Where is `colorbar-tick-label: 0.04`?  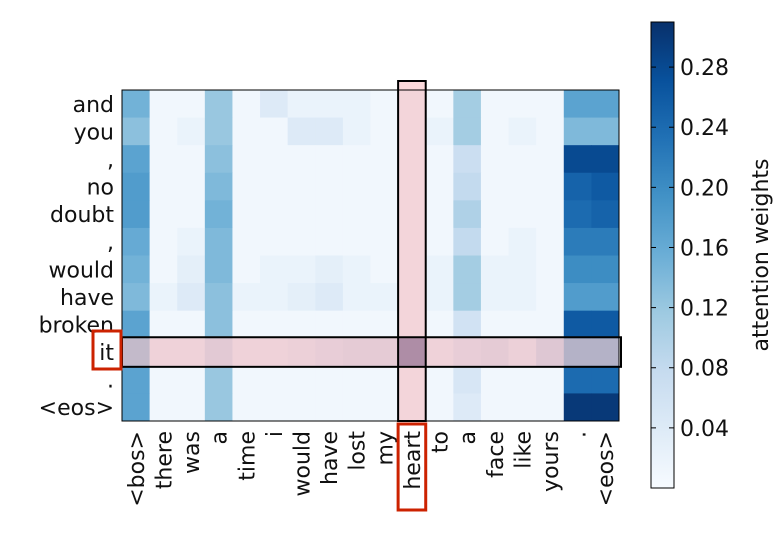 colorbar-tick-label: 0.04 is located at coordinates (704, 429).